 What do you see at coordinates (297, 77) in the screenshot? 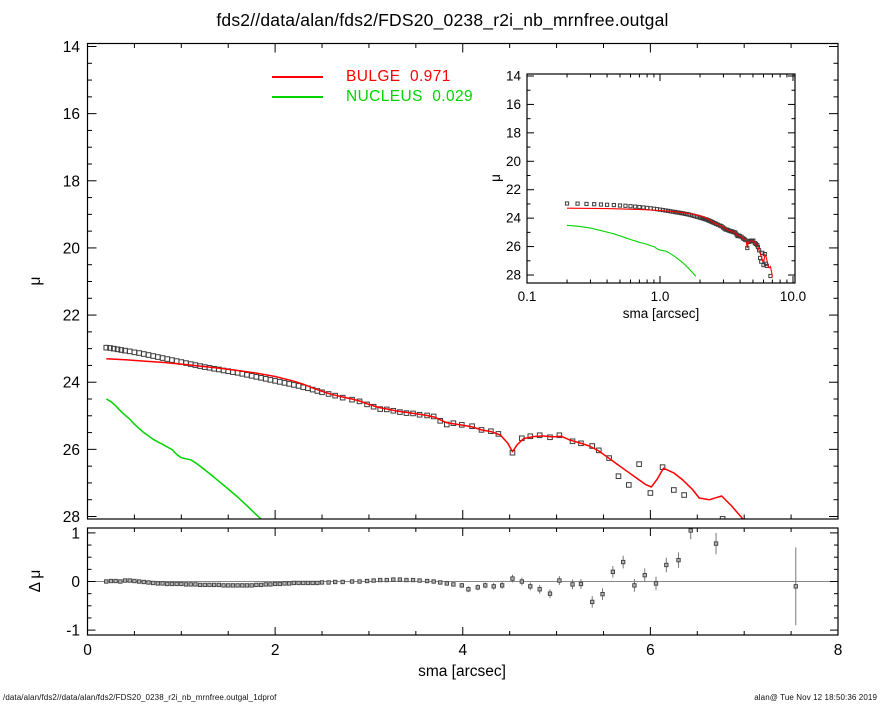
I see `bulge-line-swatch` at bounding box center [297, 77].